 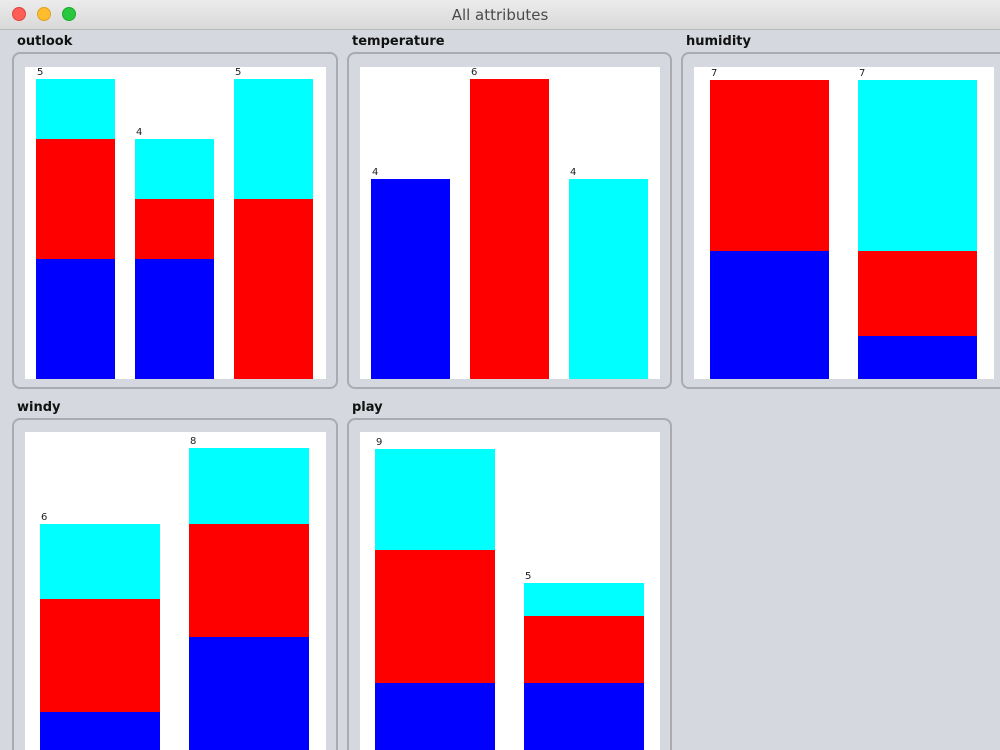 I want to click on zoom-window-button, so click(x=69, y=14).